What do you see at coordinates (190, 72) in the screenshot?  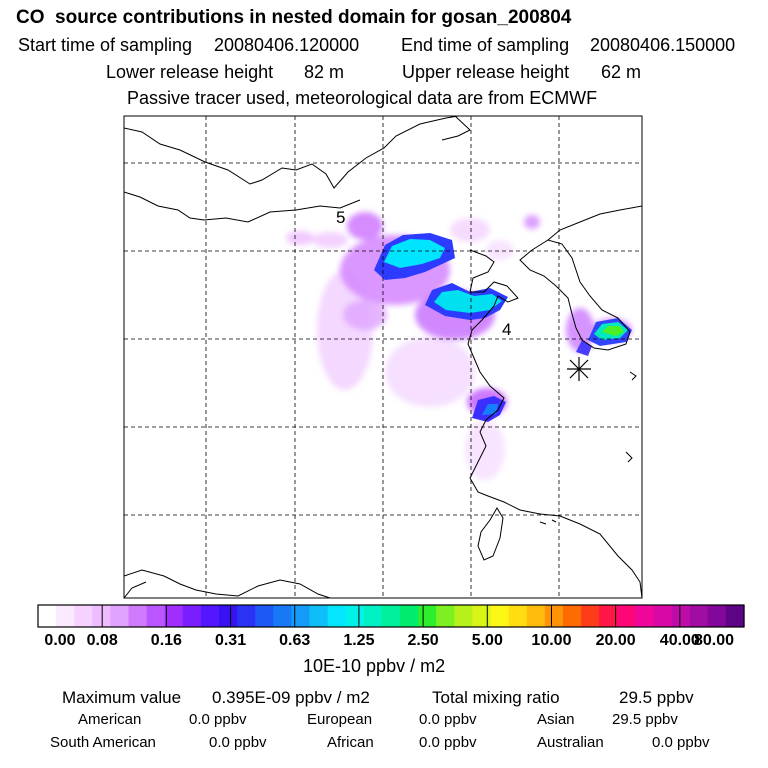 I see `lower-height-label: Lower release height` at bounding box center [190, 72].